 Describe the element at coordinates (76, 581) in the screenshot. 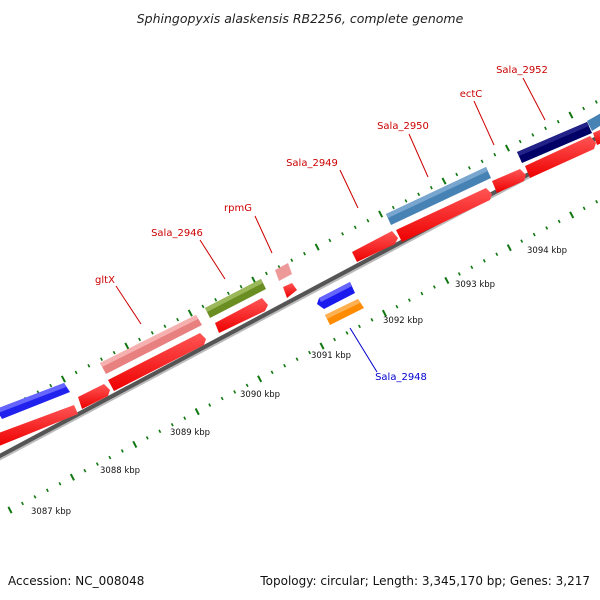

I see `accession-text: Accession: NC_008048` at that location.